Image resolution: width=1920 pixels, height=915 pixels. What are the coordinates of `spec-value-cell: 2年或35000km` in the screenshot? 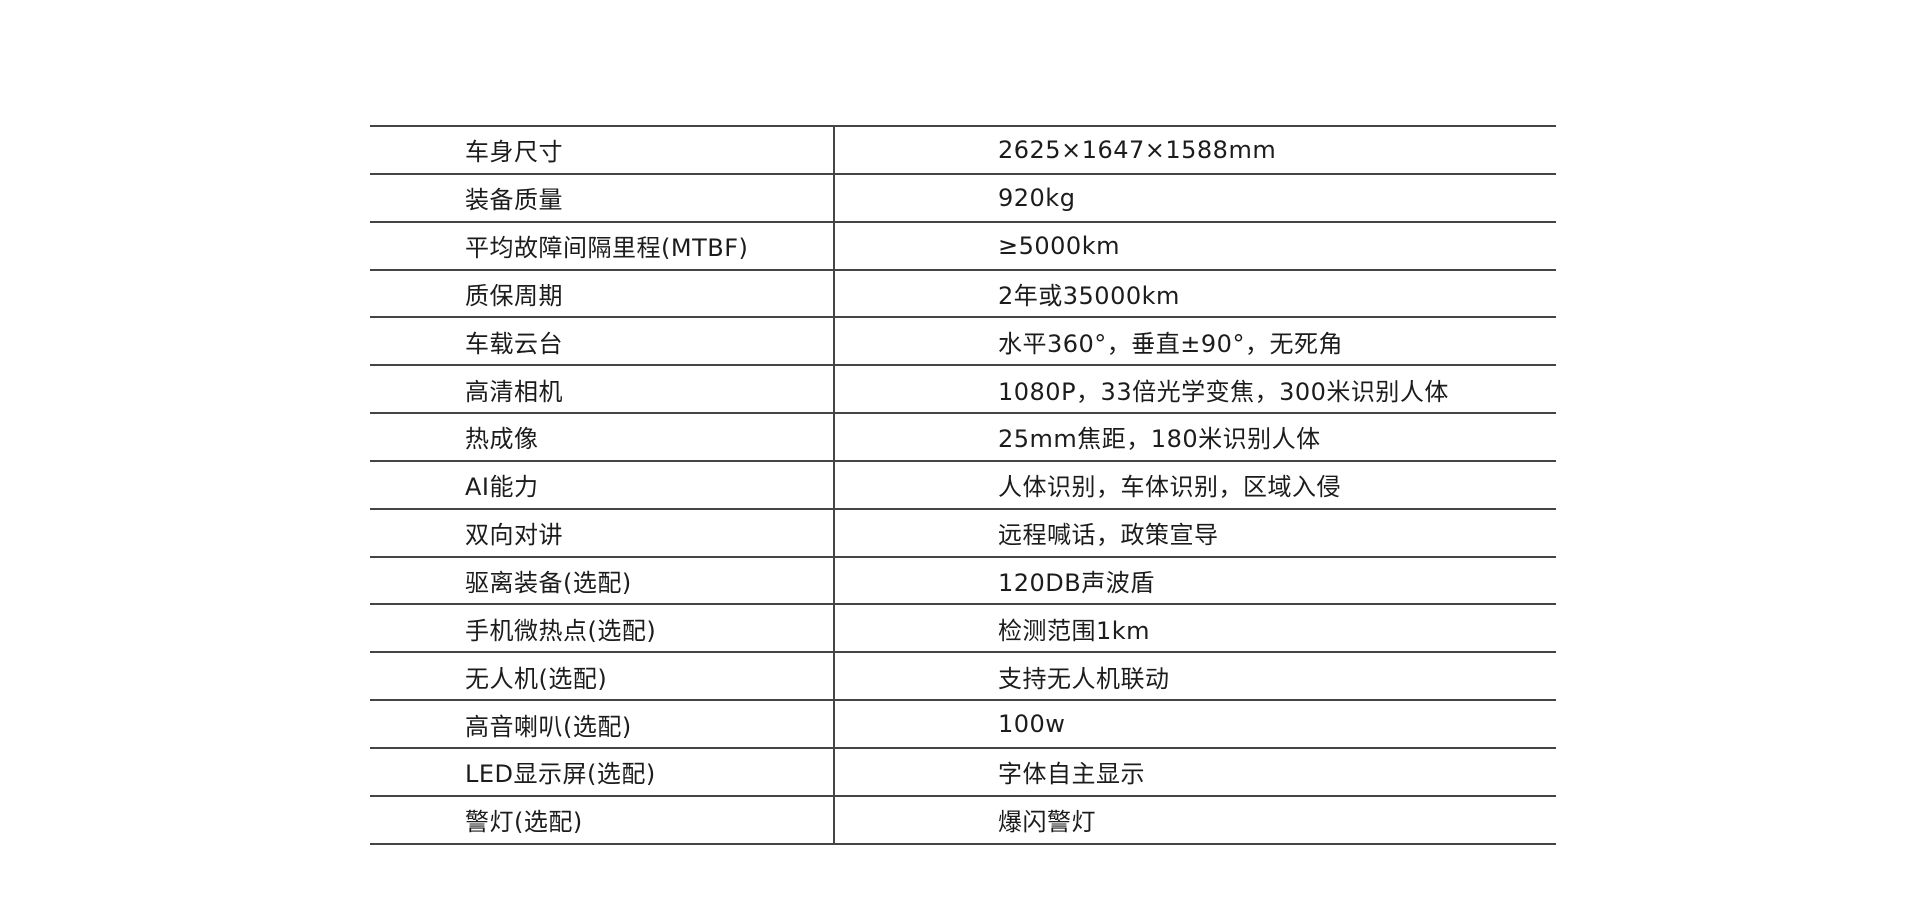 It's located at (1089, 295).